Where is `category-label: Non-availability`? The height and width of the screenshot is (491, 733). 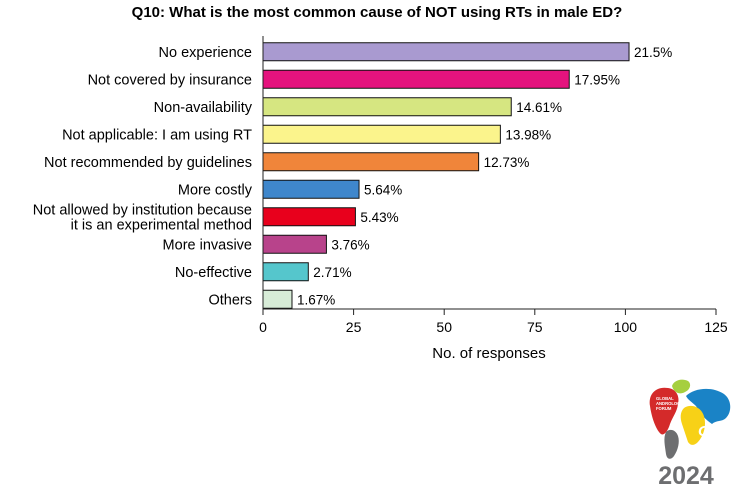 category-label: Non-availability is located at coordinates (203, 108).